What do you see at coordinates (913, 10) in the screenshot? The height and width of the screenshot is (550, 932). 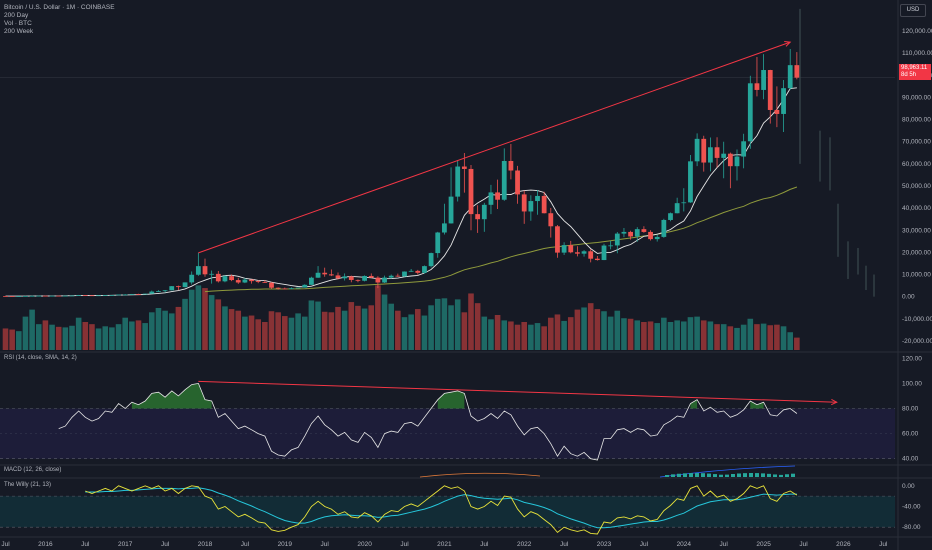 I see `currency-selector: USD` at bounding box center [913, 10].